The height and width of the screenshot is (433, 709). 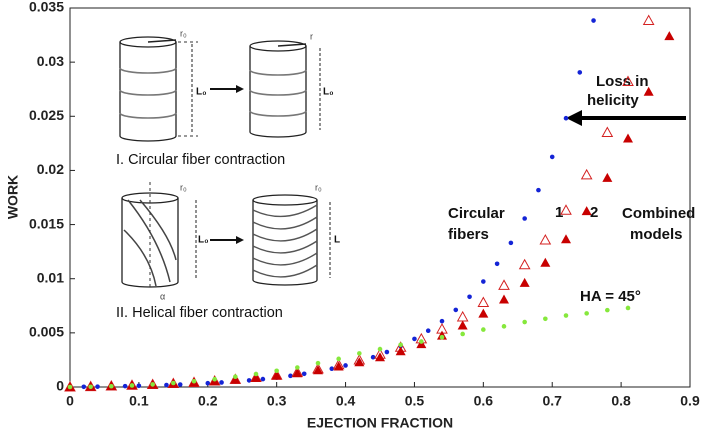 What do you see at coordinates (690, 401) in the screenshot?
I see `x-tick-label: 0.9` at bounding box center [690, 401].